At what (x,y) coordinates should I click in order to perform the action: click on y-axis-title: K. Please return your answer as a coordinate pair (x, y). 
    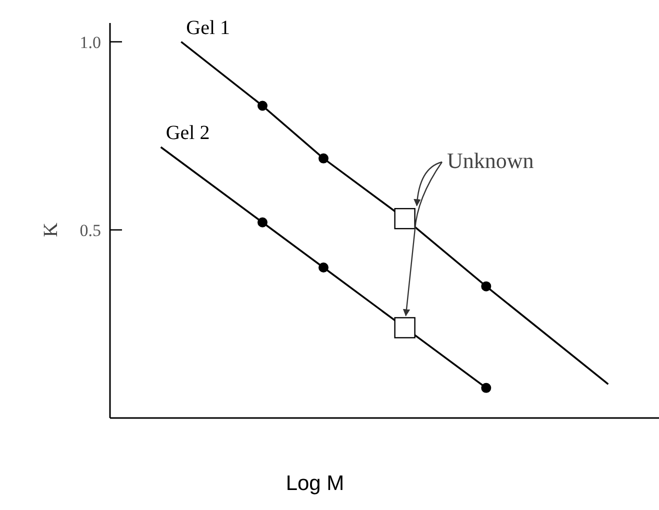
    Looking at the image, I should click on (51, 230).